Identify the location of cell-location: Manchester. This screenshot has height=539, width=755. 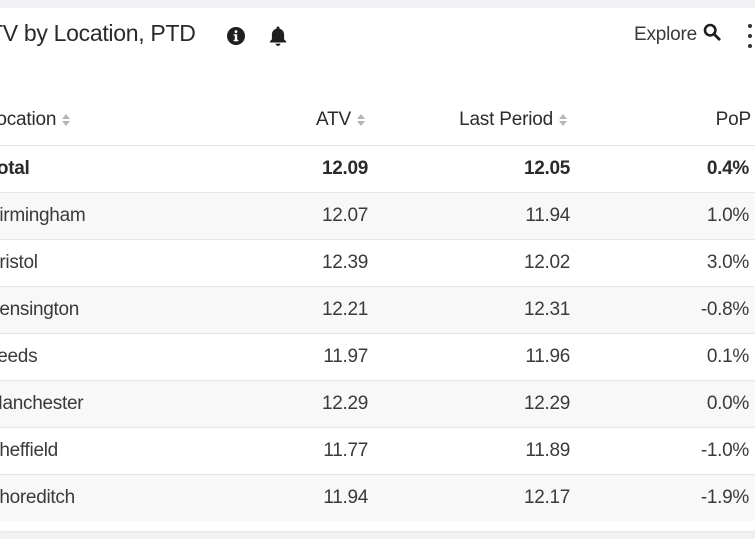
(120, 404).